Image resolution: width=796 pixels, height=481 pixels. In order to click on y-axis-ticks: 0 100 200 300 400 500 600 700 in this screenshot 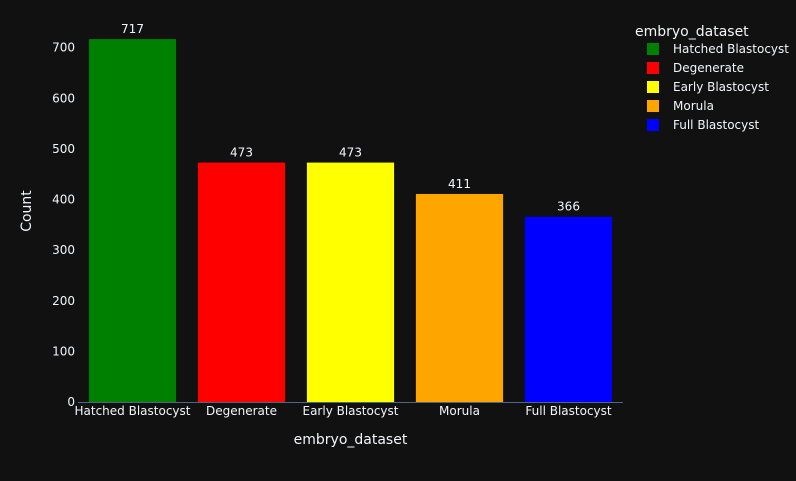, I will do `click(63, 225)`.